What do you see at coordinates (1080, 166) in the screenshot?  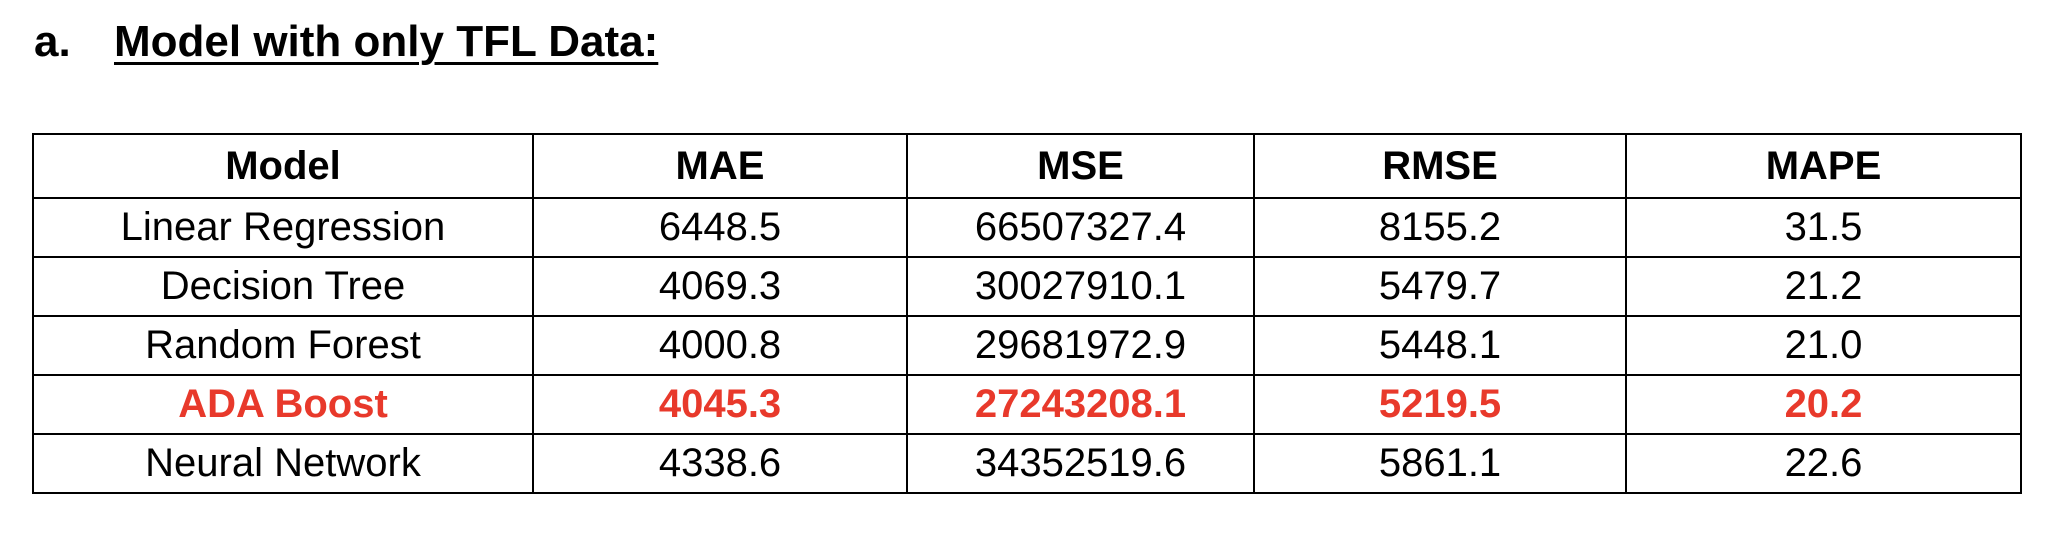 I see `column-header-mse: MSE` at bounding box center [1080, 166].